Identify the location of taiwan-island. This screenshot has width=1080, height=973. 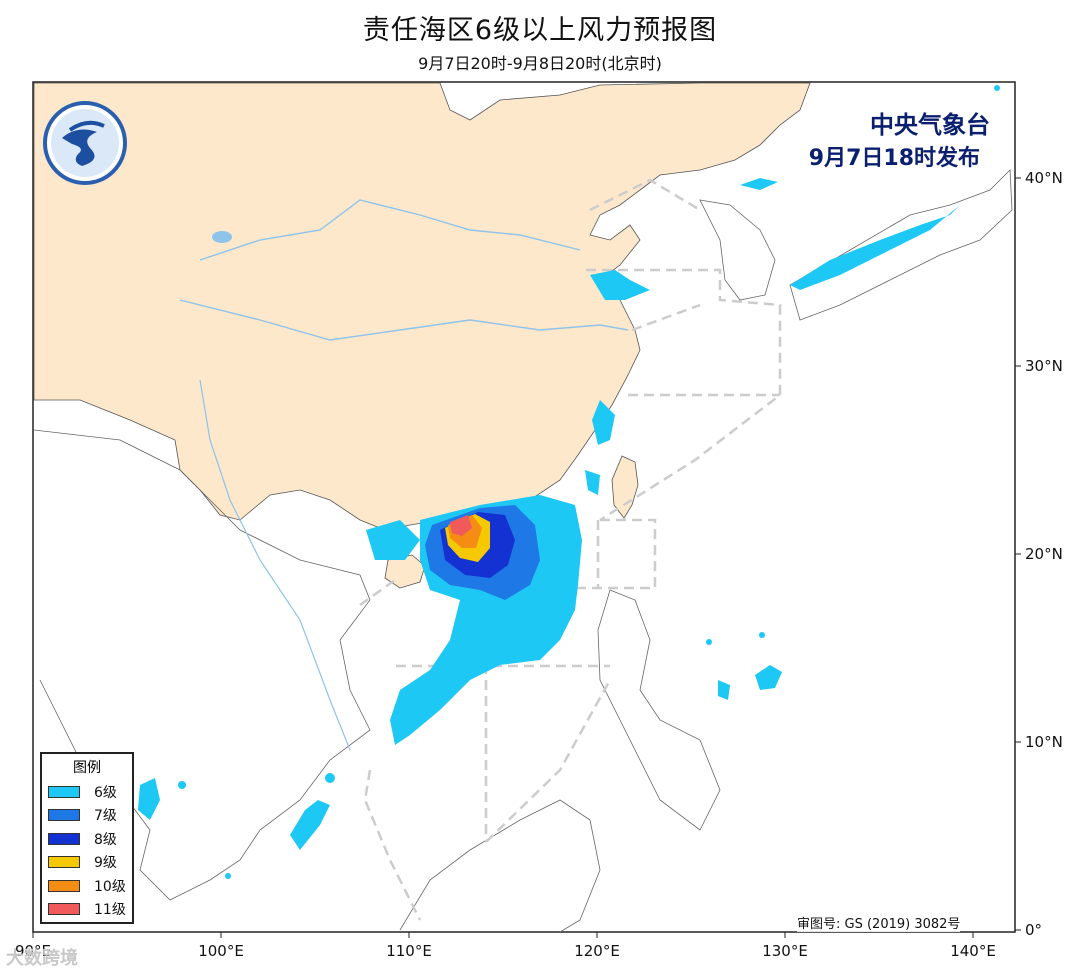
(625, 487).